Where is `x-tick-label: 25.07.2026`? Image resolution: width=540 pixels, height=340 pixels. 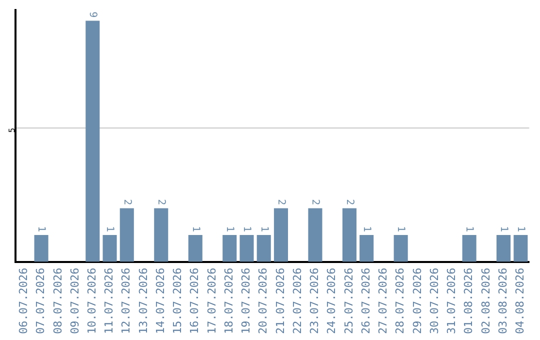
x-tick-label: 25.07.2026 is located at coordinates (349, 301).